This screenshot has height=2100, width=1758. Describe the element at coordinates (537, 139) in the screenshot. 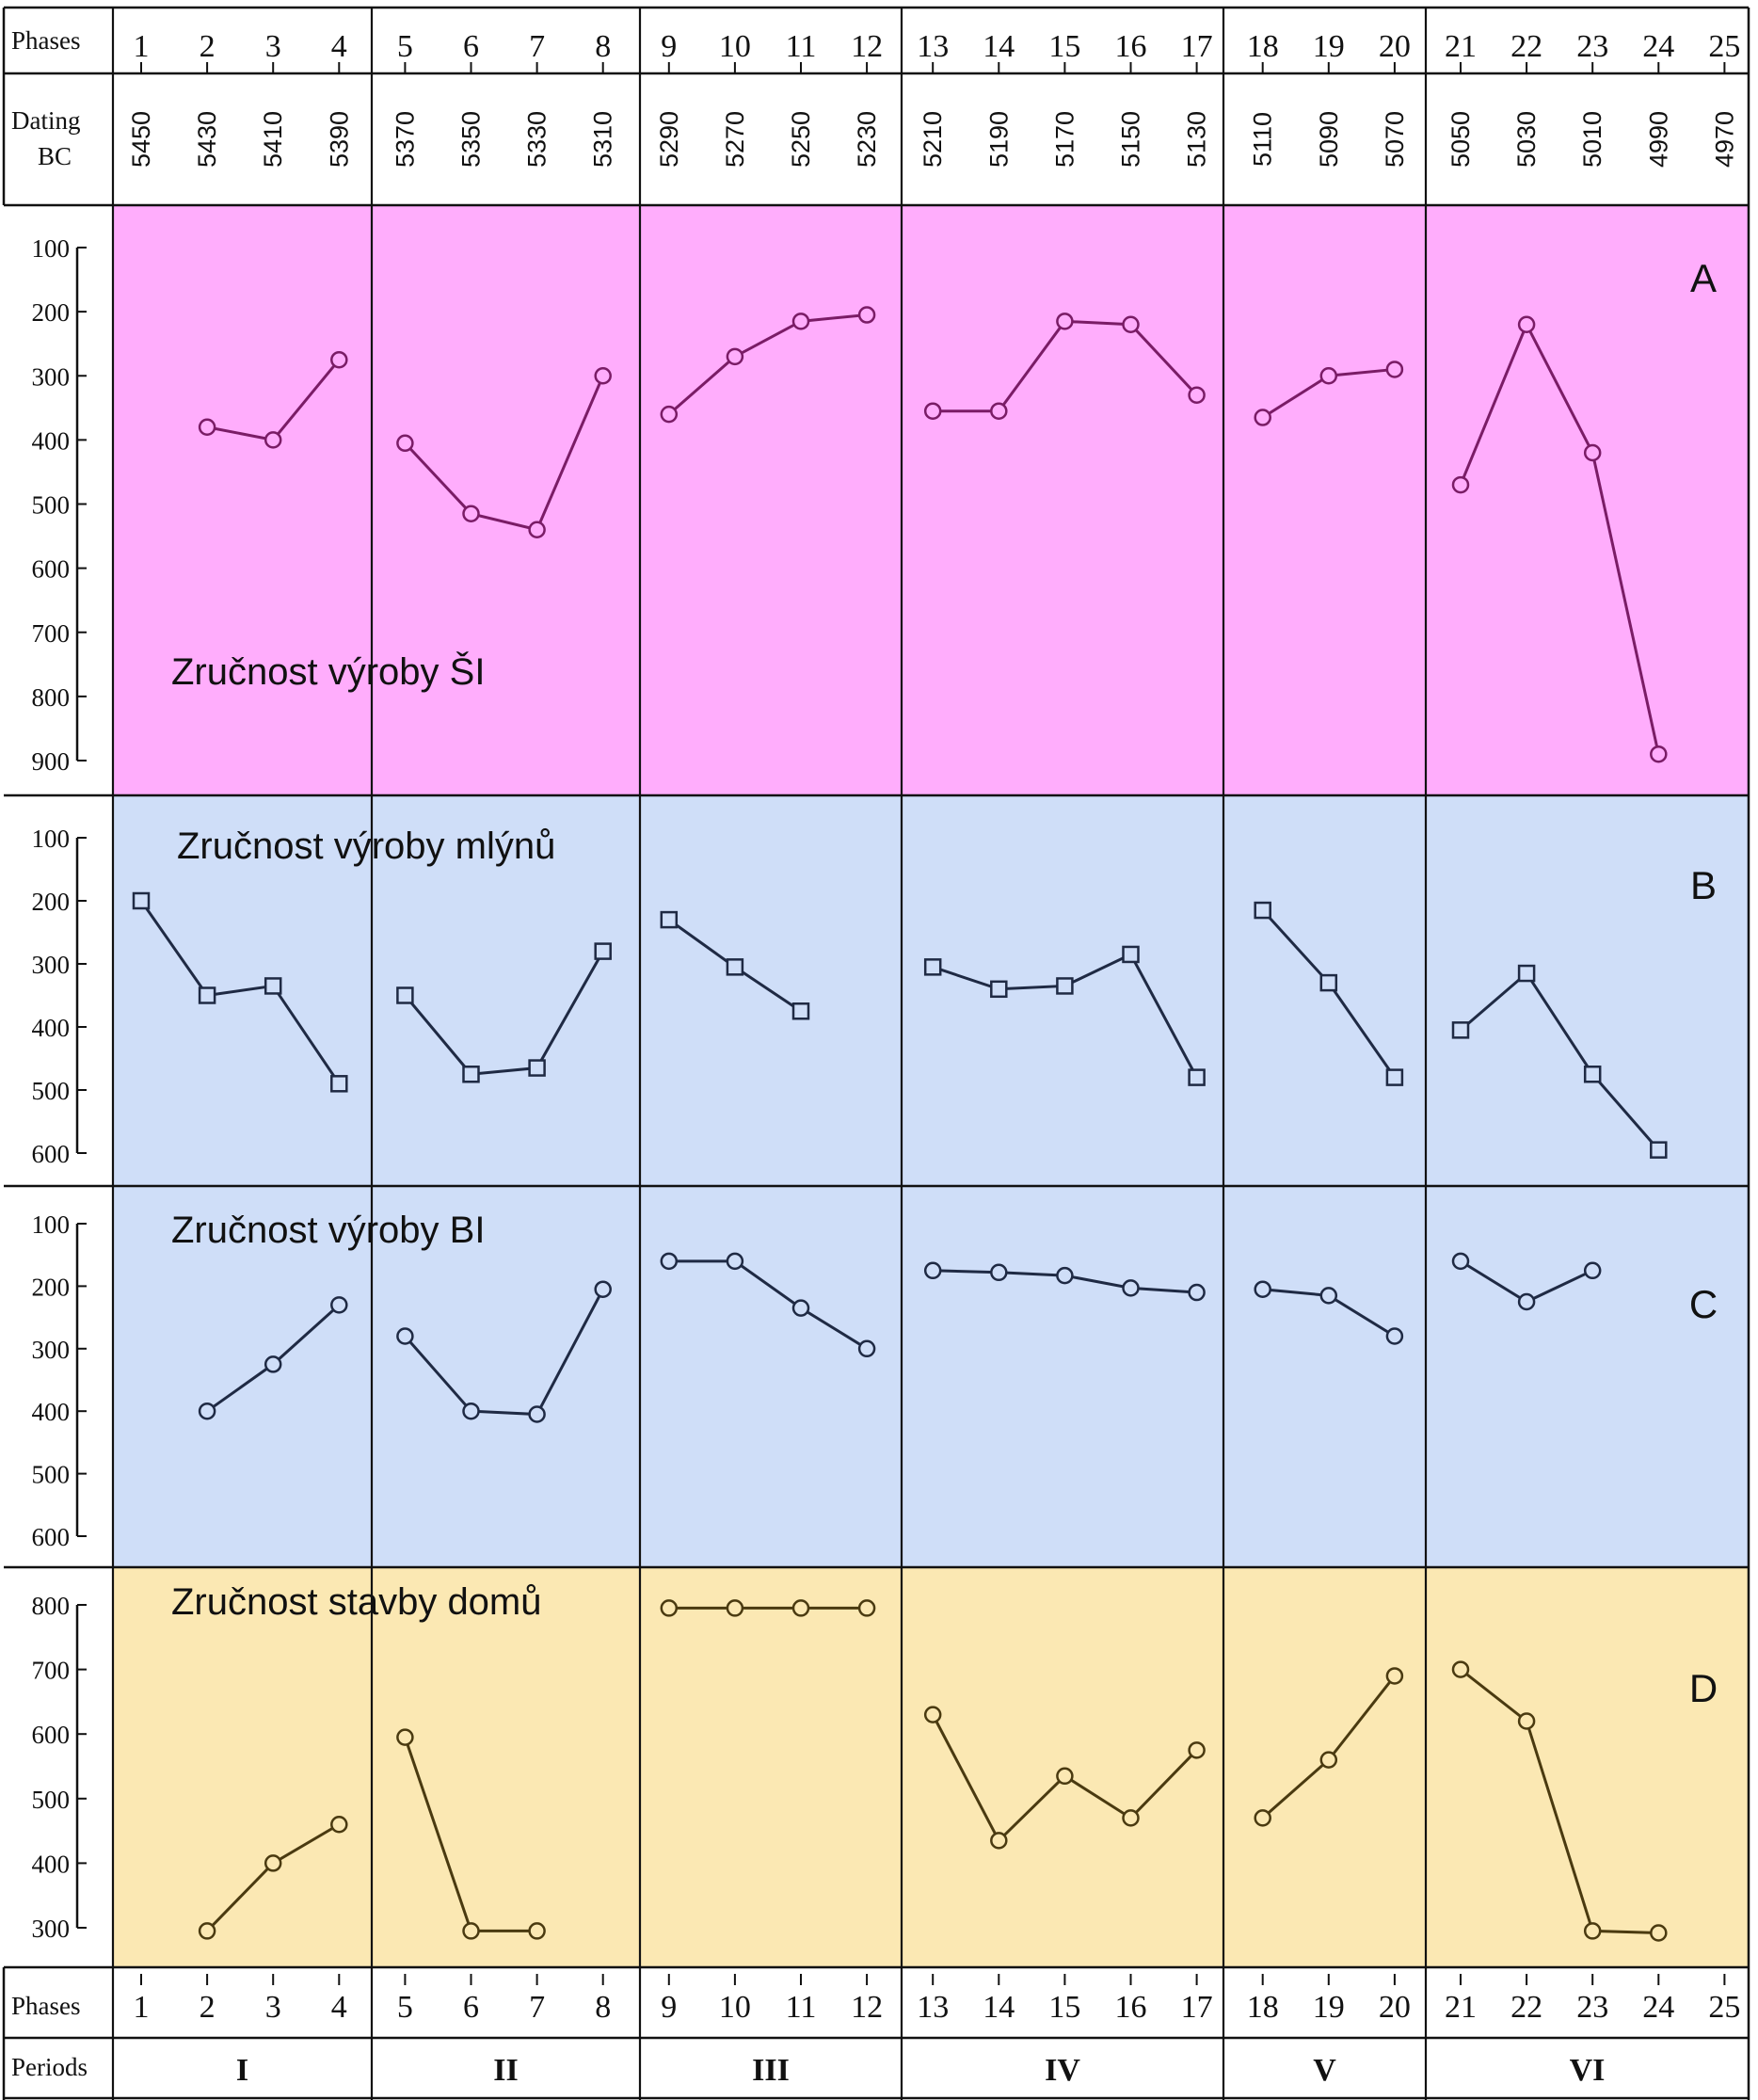

I see `dating-label: 5330` at that location.